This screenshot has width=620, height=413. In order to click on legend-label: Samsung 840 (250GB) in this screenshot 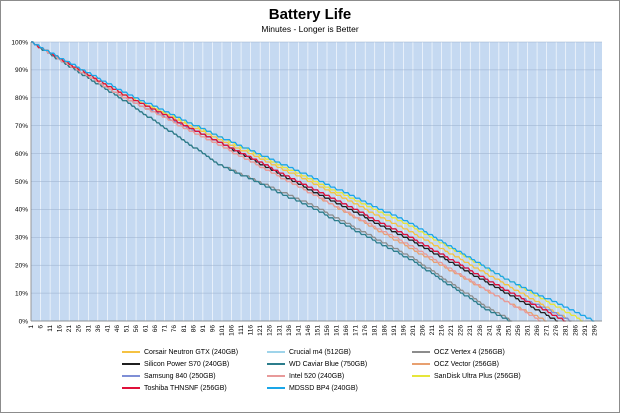, I will do `click(180, 376)`.